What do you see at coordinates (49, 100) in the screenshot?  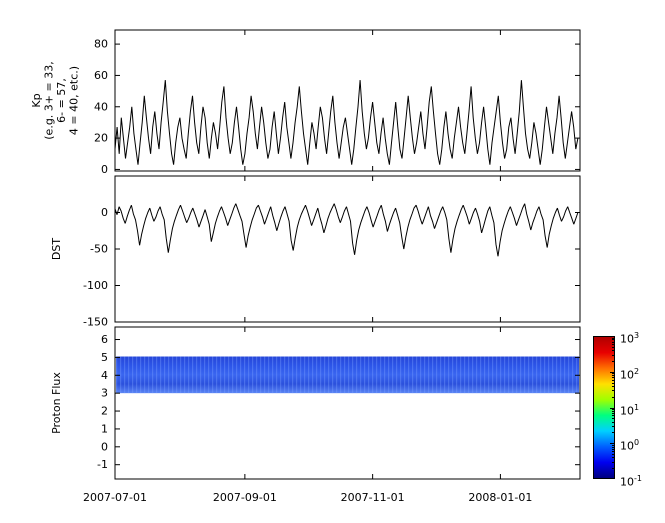 I see `y-axis-label: (e.g. 3+ = 33,` at bounding box center [49, 100].